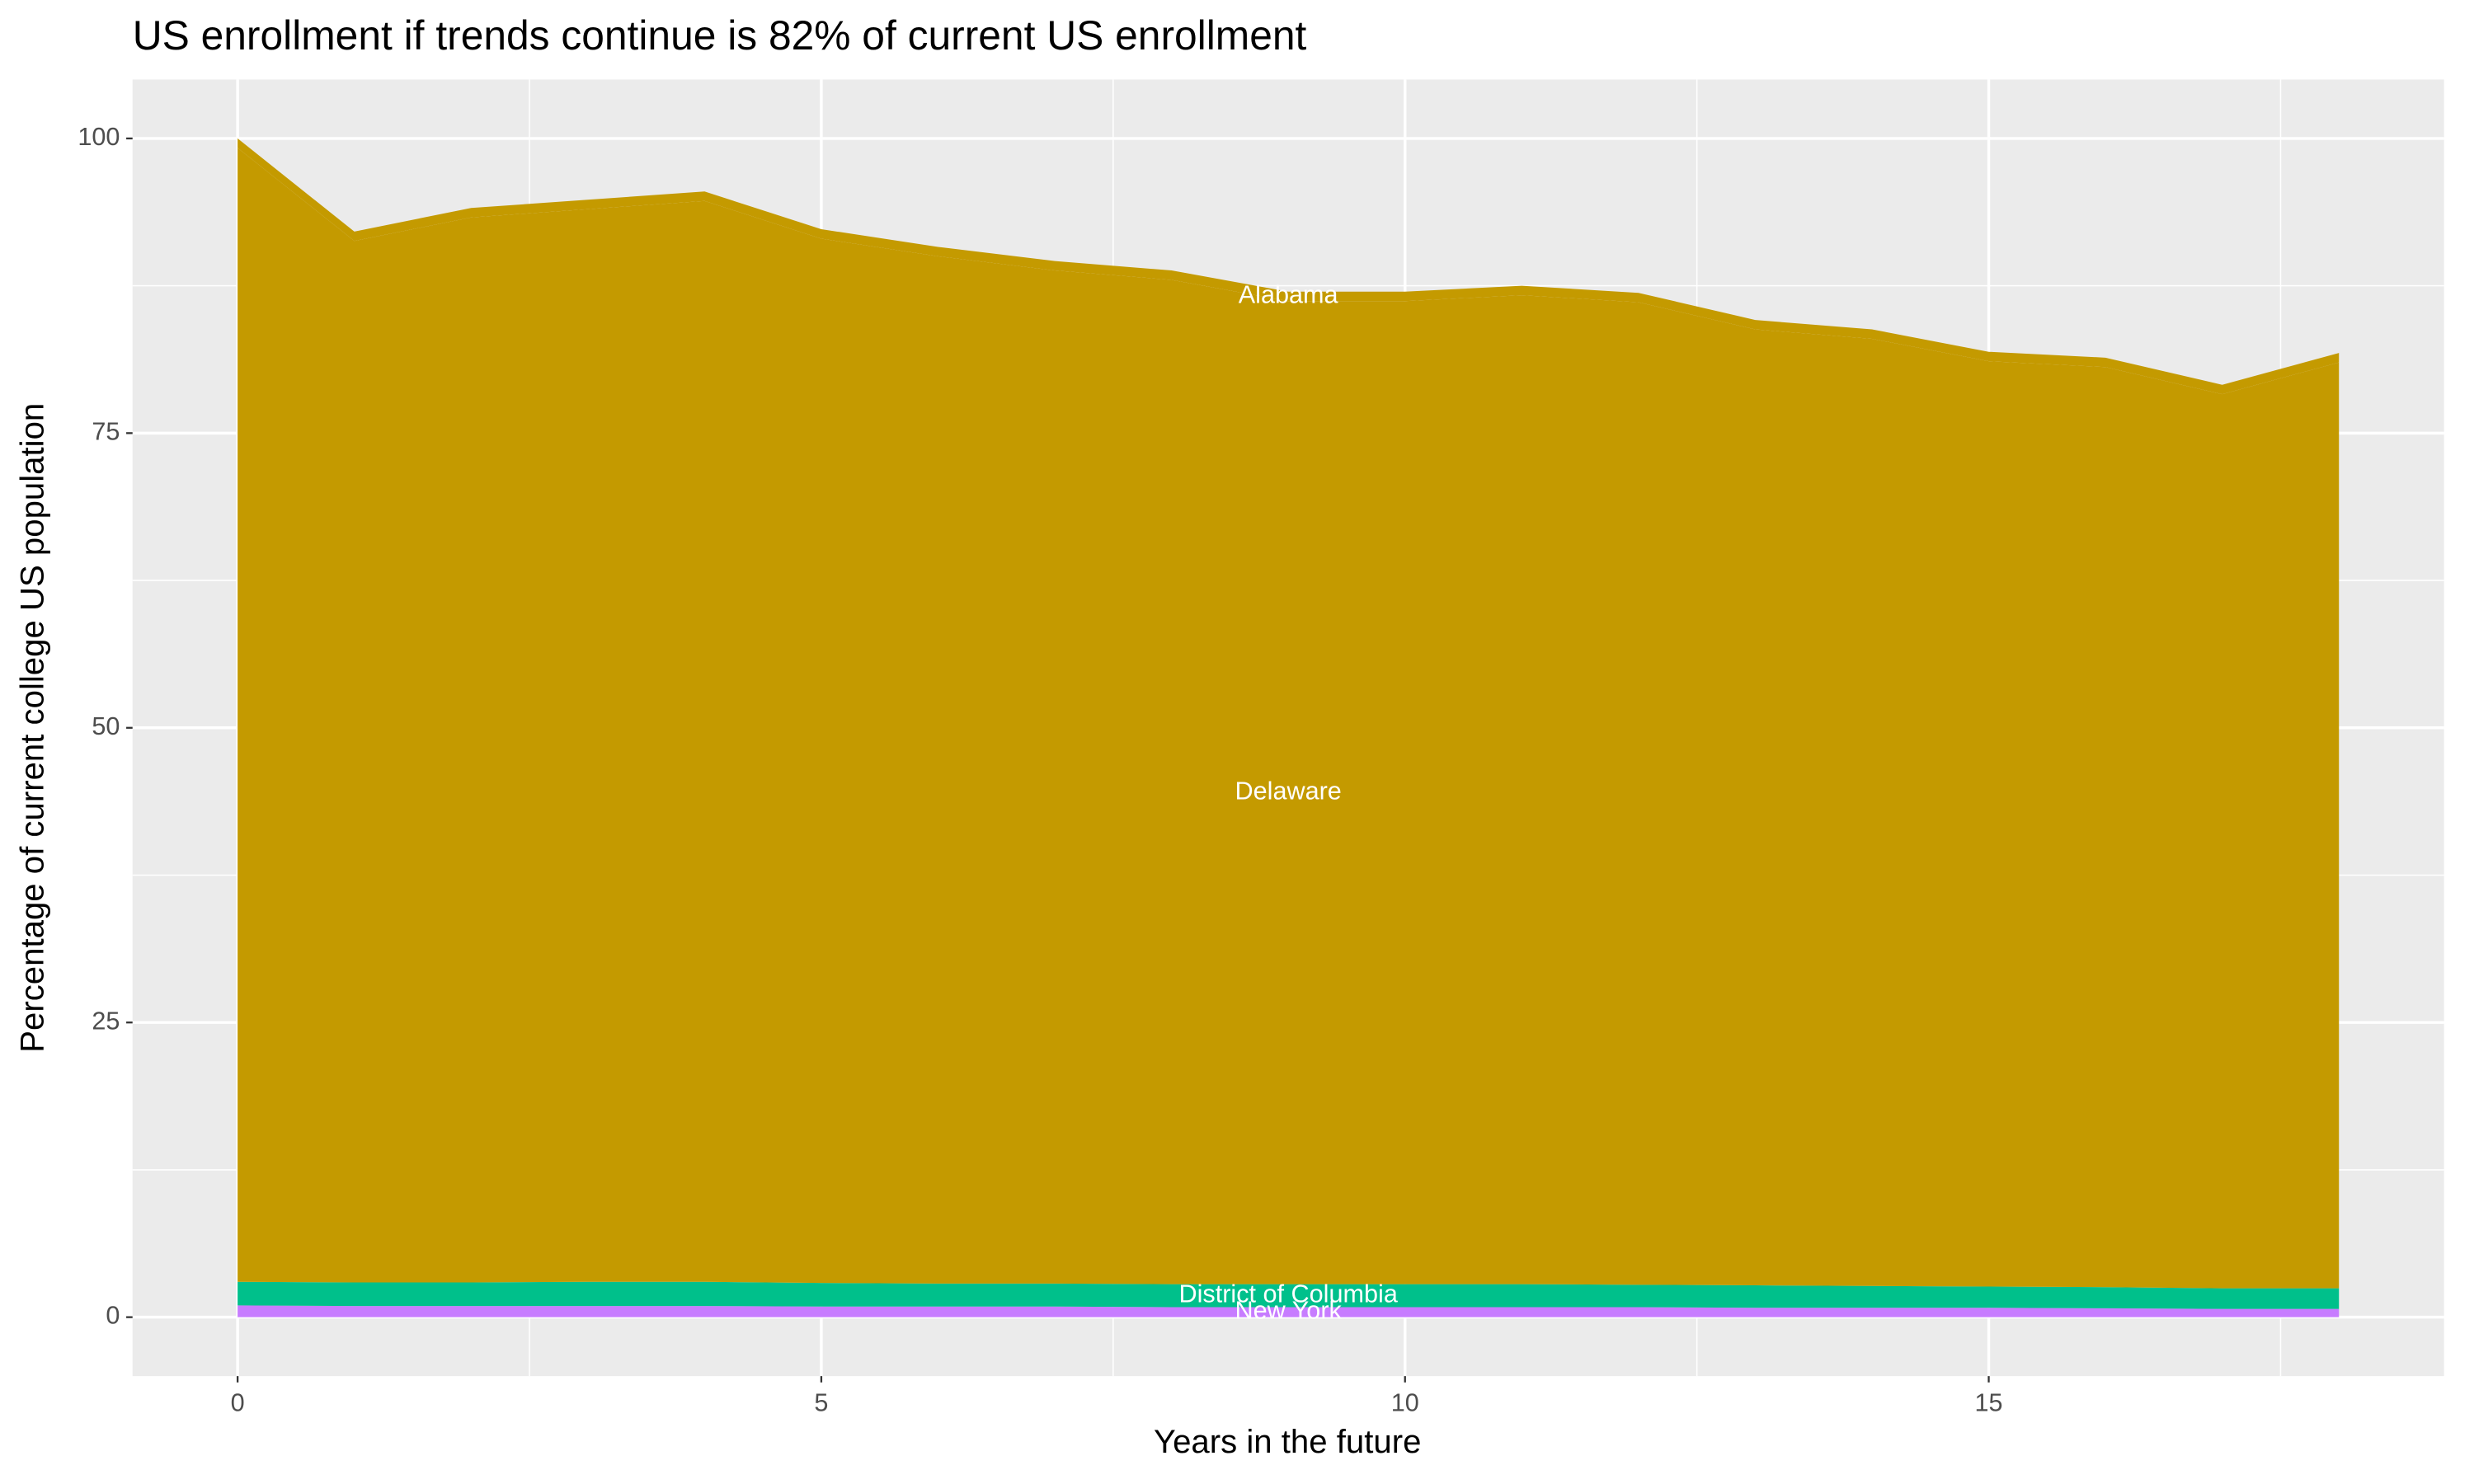 This screenshot has height=1484, width=2474. Describe the element at coordinates (106, 1021) in the screenshot. I see `y-tick-label: 25` at that location.